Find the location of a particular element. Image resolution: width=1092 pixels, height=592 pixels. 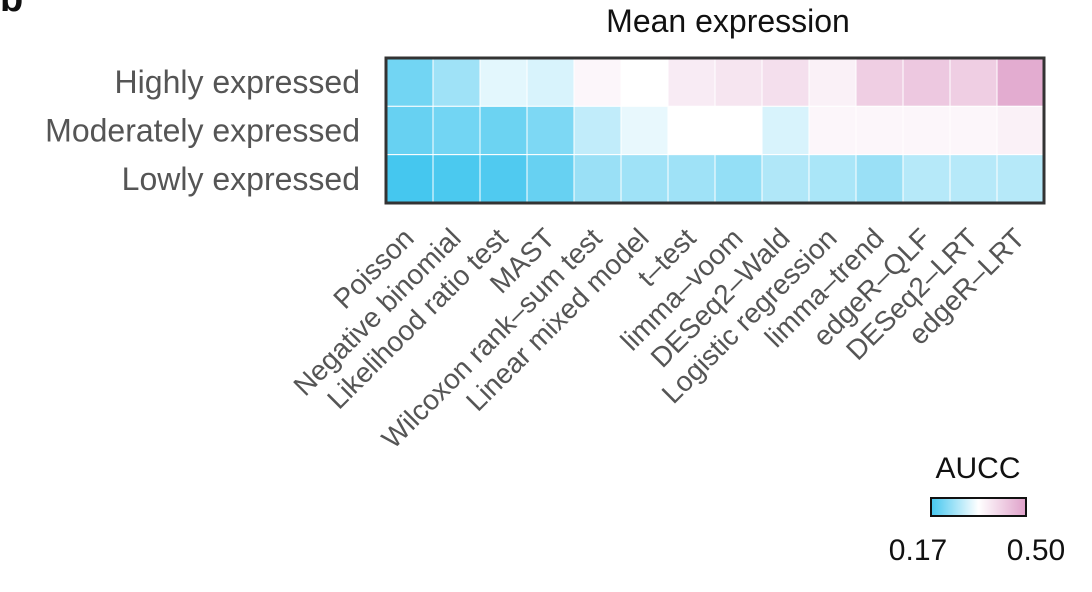

heatmap-cell-r0-c8 is located at coordinates (785, 82).